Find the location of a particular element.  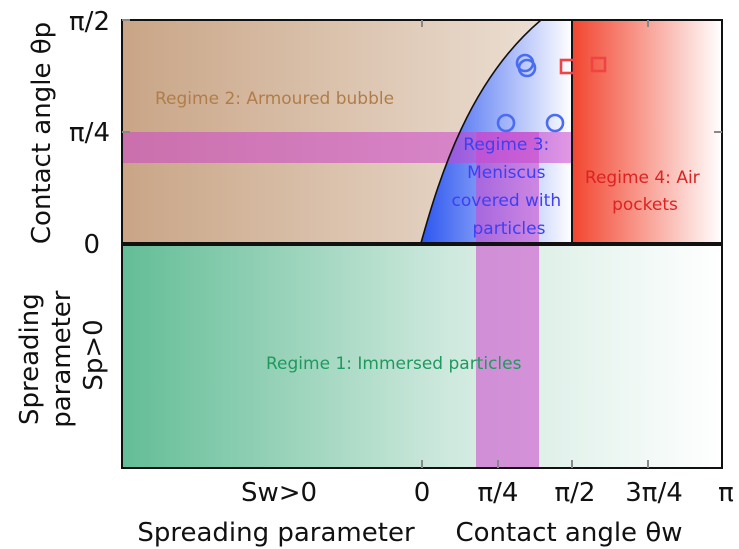

x-tick-sw: Sw>0 is located at coordinates (279, 493).